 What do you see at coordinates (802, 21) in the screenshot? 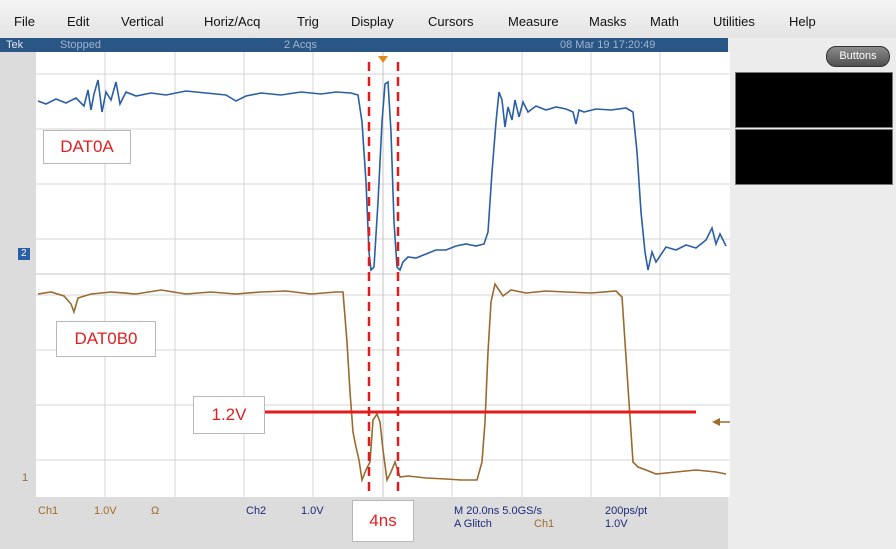
I see `menu-help: Help` at bounding box center [802, 21].